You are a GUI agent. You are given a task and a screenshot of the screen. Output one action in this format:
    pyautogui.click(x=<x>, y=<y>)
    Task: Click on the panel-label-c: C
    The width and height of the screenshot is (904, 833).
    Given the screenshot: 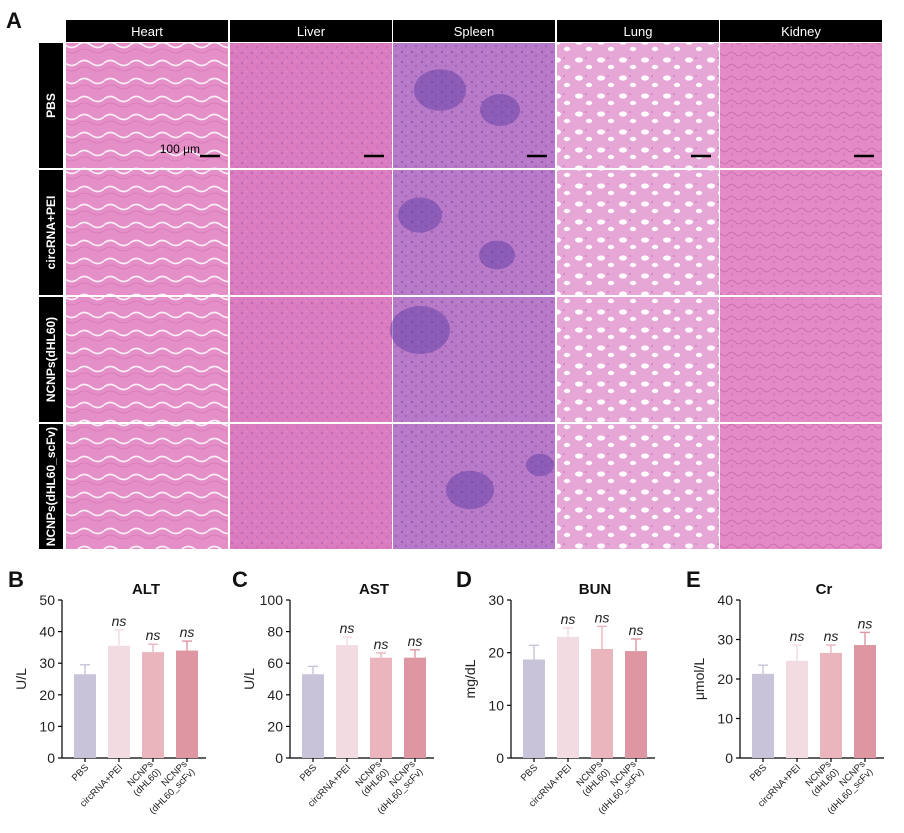 What is the action you would take?
    pyautogui.click(x=240, y=579)
    